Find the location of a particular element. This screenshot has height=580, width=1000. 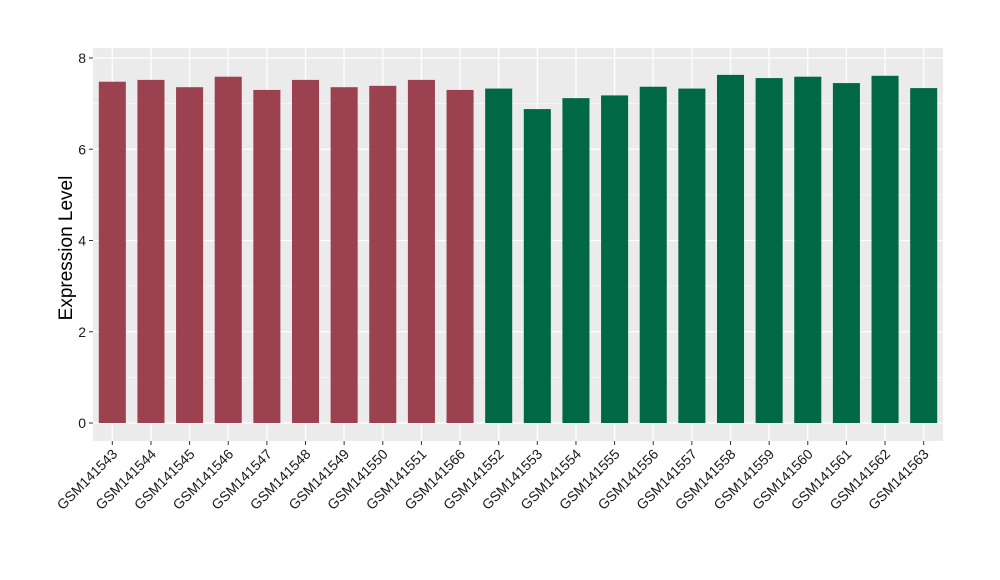

y-tick-label: 6 is located at coordinates (82, 149).